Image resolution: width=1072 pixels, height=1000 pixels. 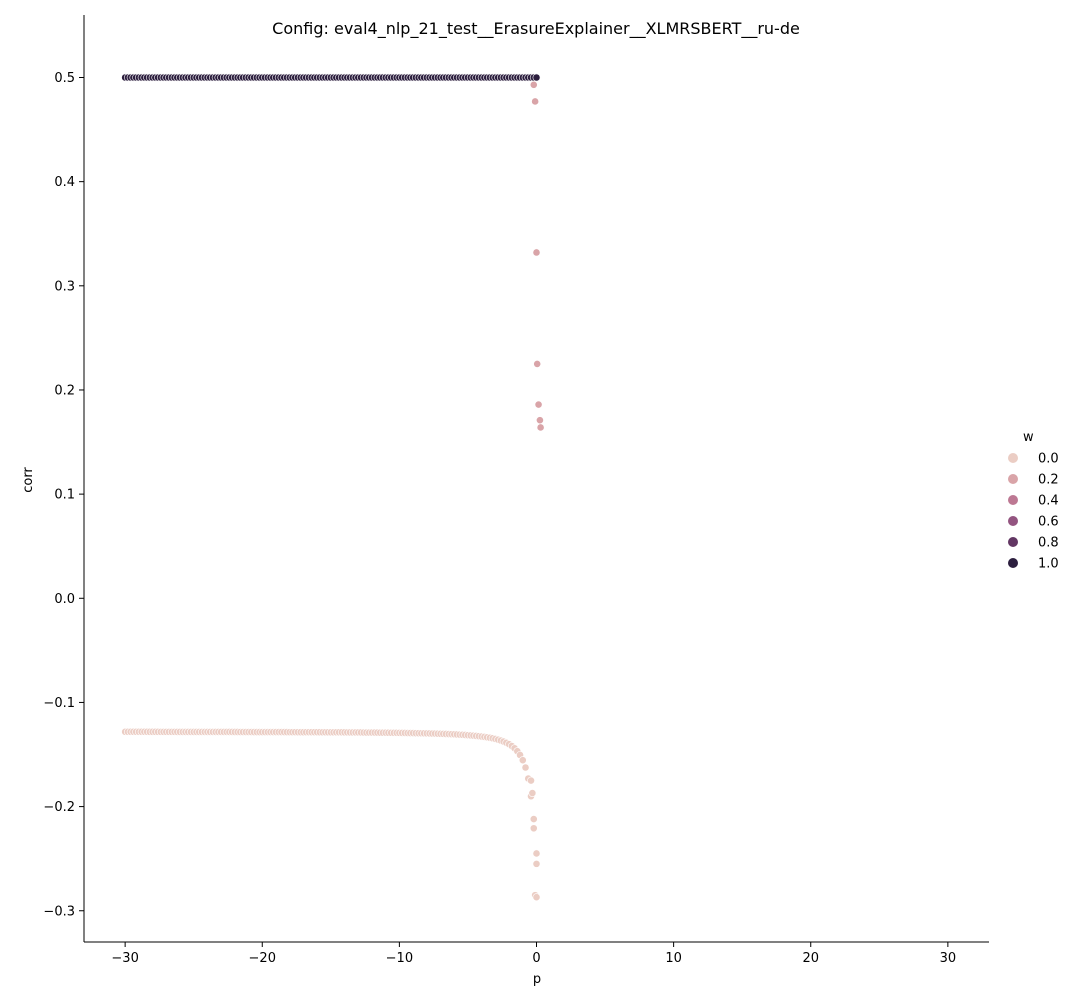 I want to click on legend-entry: 1.0, so click(x=1033, y=564).